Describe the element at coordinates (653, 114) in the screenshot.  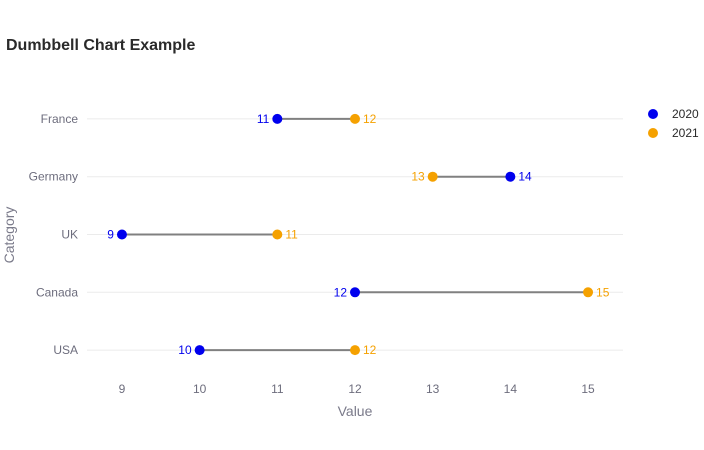
I see `legend-marker-2020` at that location.